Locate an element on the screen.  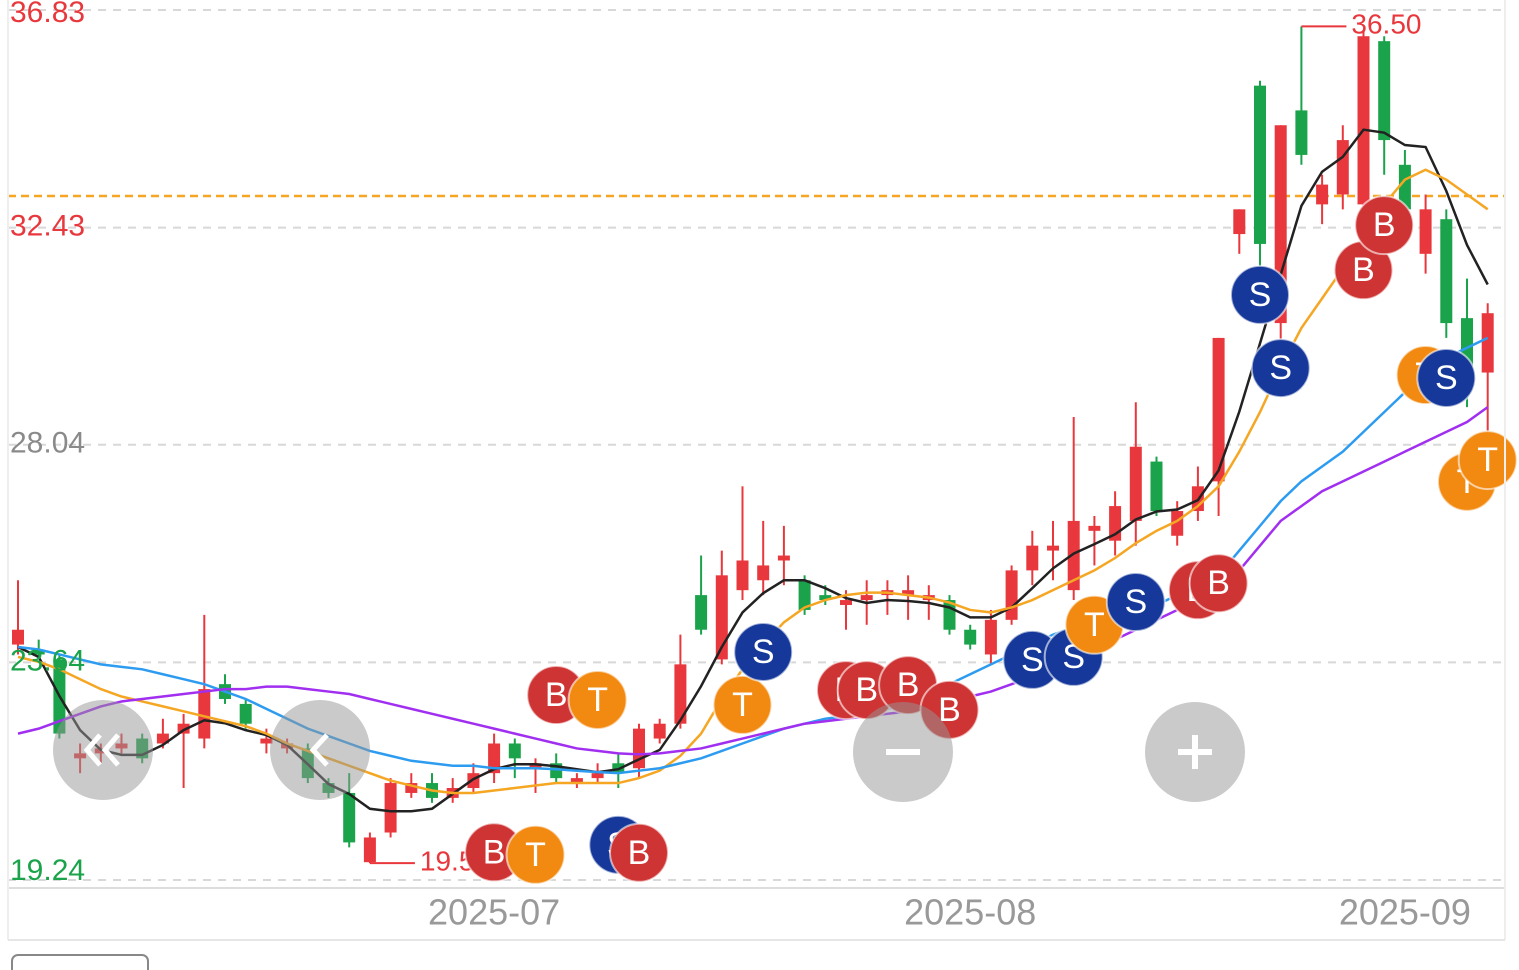
nav-buttons is located at coordinates (649, 751).